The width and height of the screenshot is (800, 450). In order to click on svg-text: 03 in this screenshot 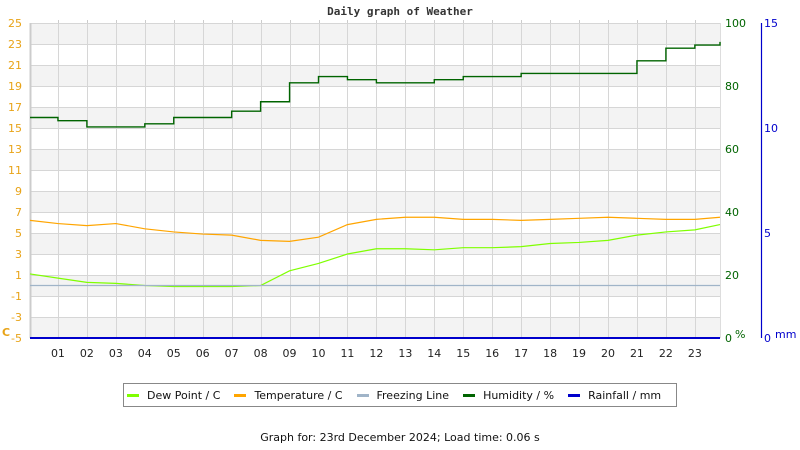, I will do `click(116, 353)`.